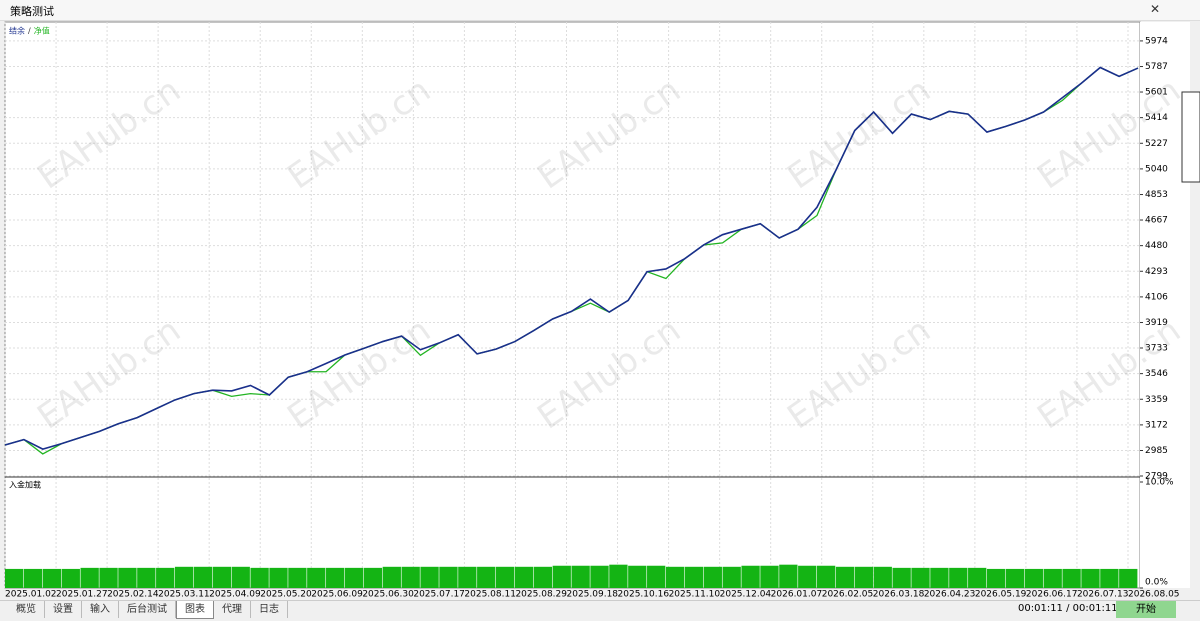 This screenshot has width=1200, height=621. I want to click on side-fragment, so click(1190, 137).